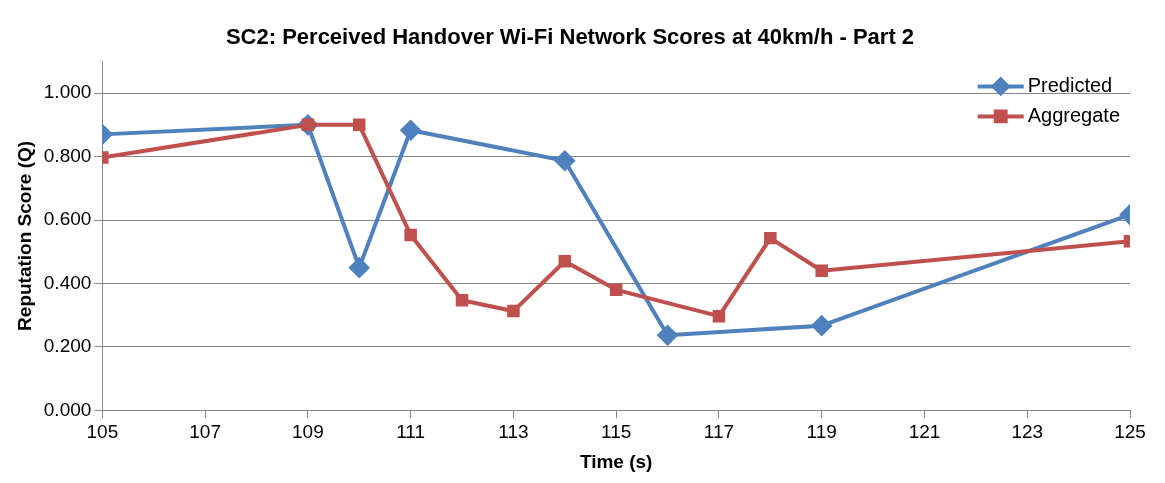 The image size is (1165, 483). What do you see at coordinates (67, 346) in the screenshot?
I see `y-tick-label: 0.200` at bounding box center [67, 346].